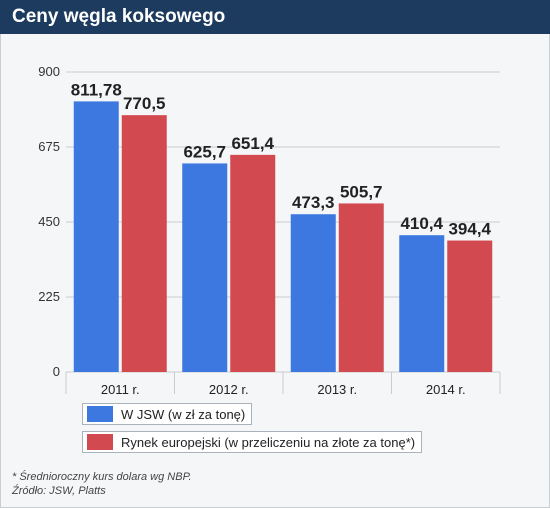 The height and width of the screenshot is (508, 550). What do you see at coordinates (469, 229) in the screenshot?
I see `data-label: 394,4` at bounding box center [469, 229].